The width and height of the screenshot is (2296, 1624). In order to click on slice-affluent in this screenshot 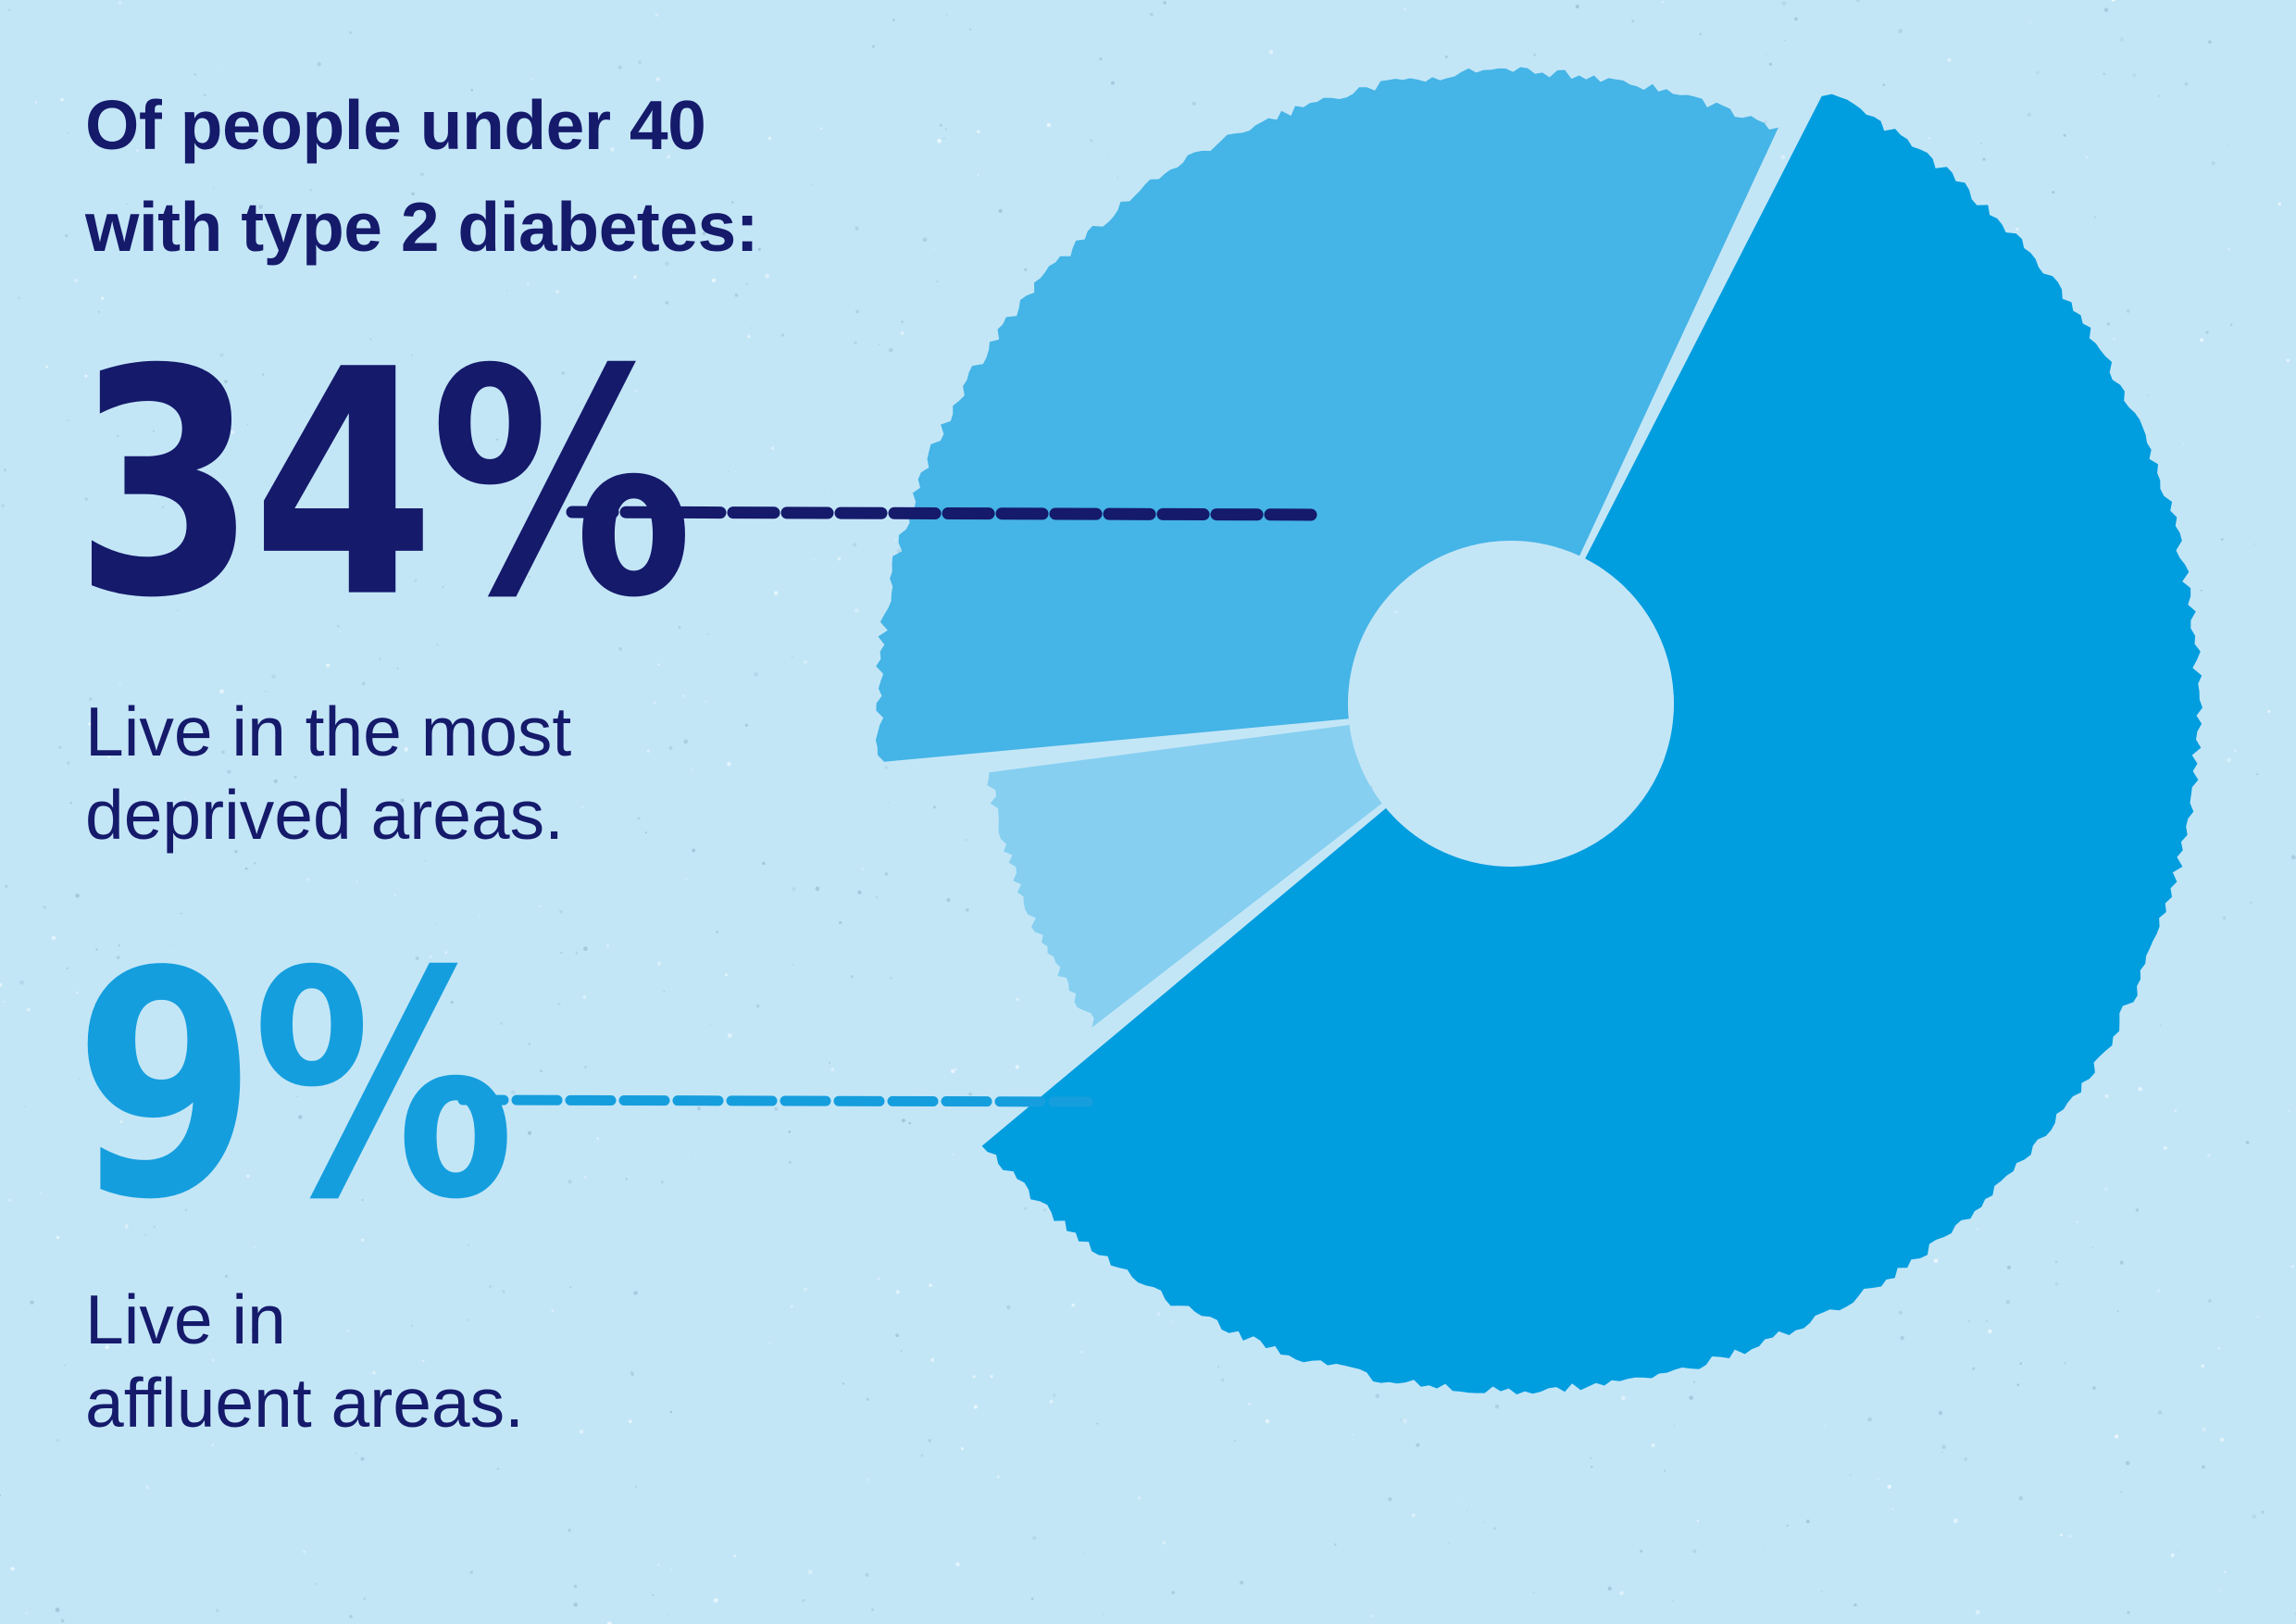, I will do `click(1184, 876)`.